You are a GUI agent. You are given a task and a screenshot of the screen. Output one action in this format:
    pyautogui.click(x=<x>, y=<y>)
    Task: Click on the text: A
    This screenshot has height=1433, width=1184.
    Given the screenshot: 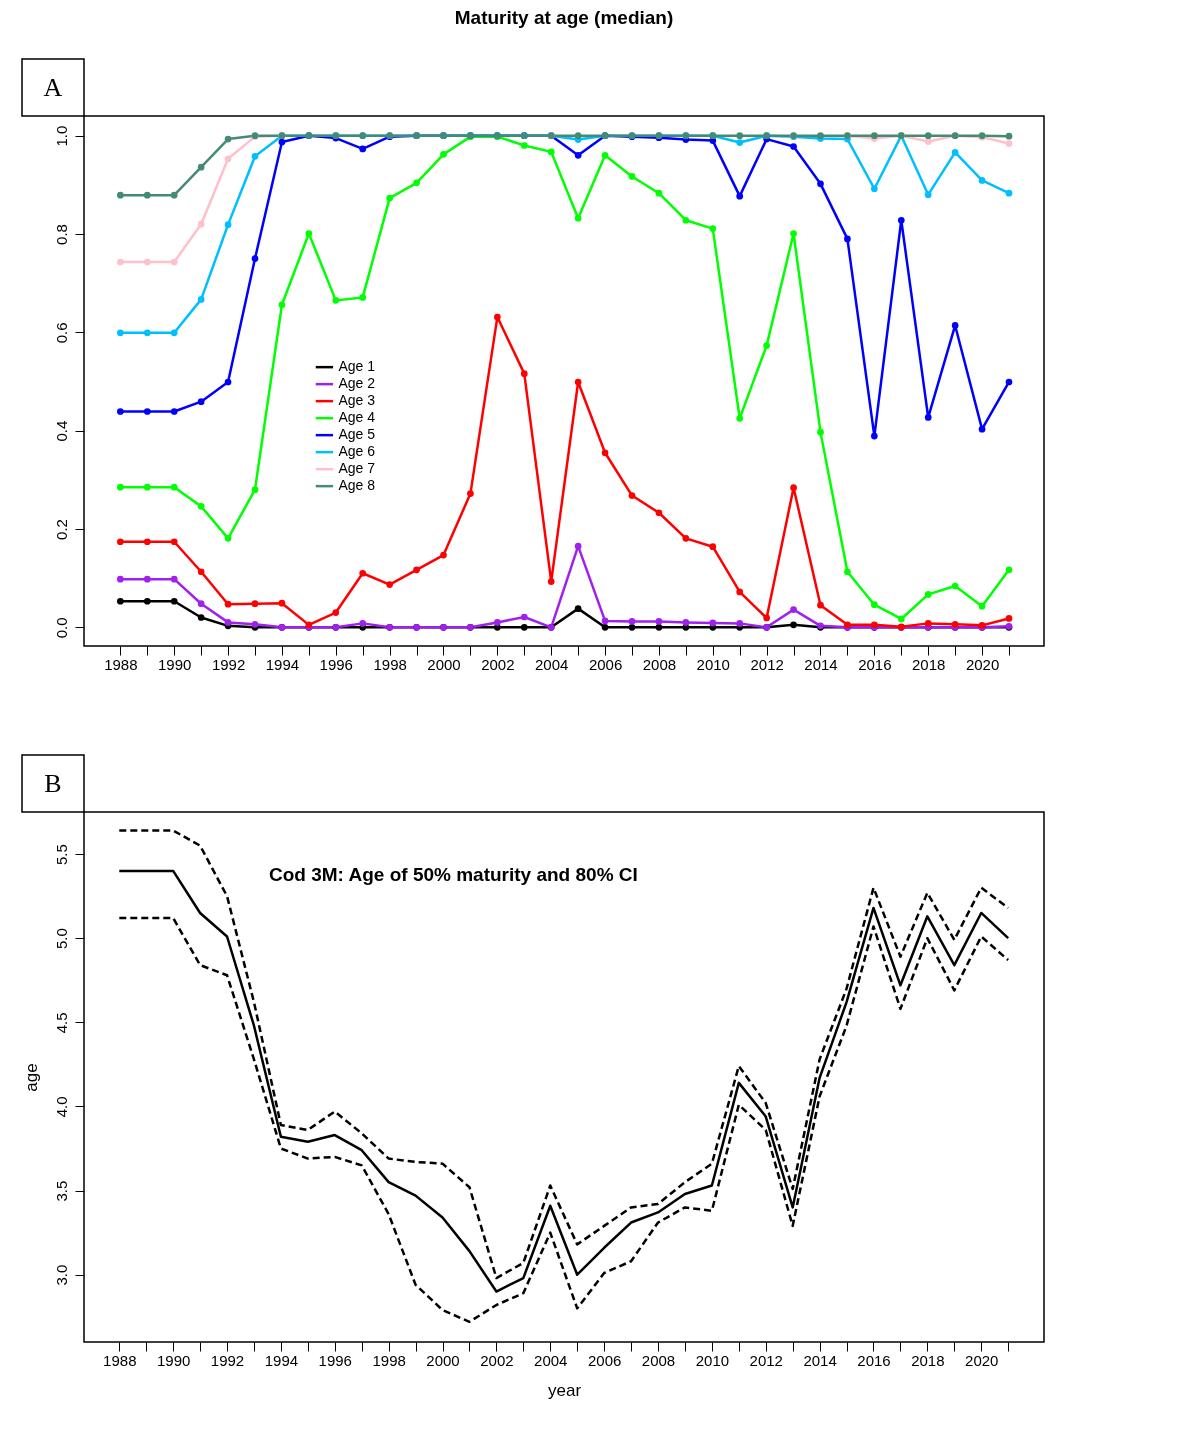 What is the action you would take?
    pyautogui.click(x=53, y=87)
    